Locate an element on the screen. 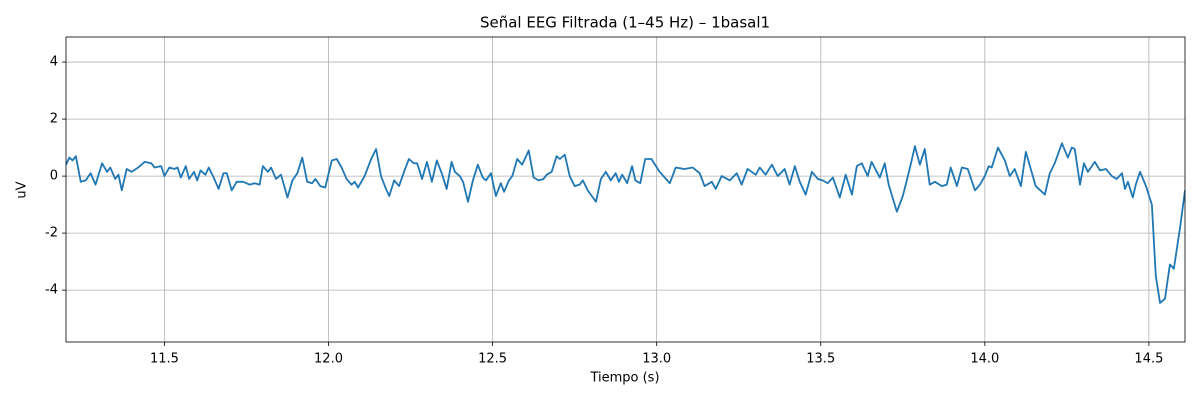 This screenshot has width=1200, height=400. x-axis-label: Tiempo (s) is located at coordinates (624, 378).